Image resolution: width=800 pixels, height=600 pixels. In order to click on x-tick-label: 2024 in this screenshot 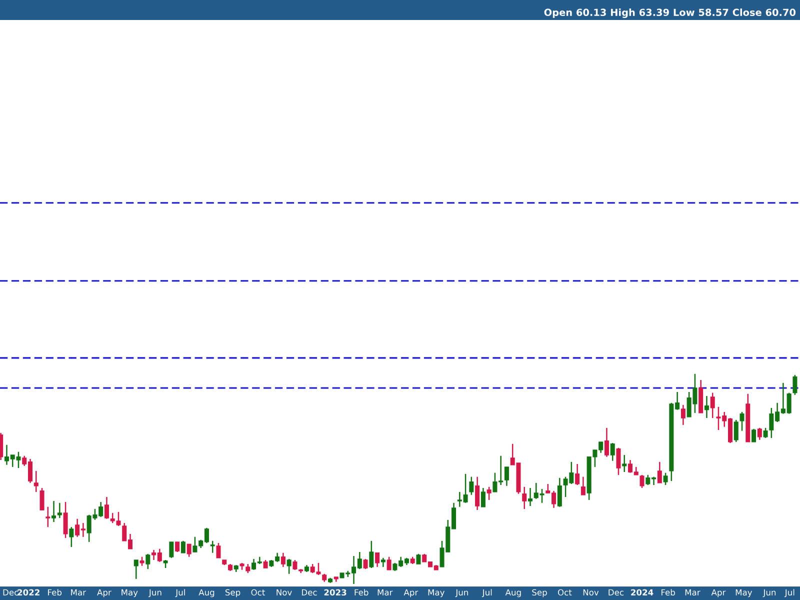, I will do `click(642, 592)`.